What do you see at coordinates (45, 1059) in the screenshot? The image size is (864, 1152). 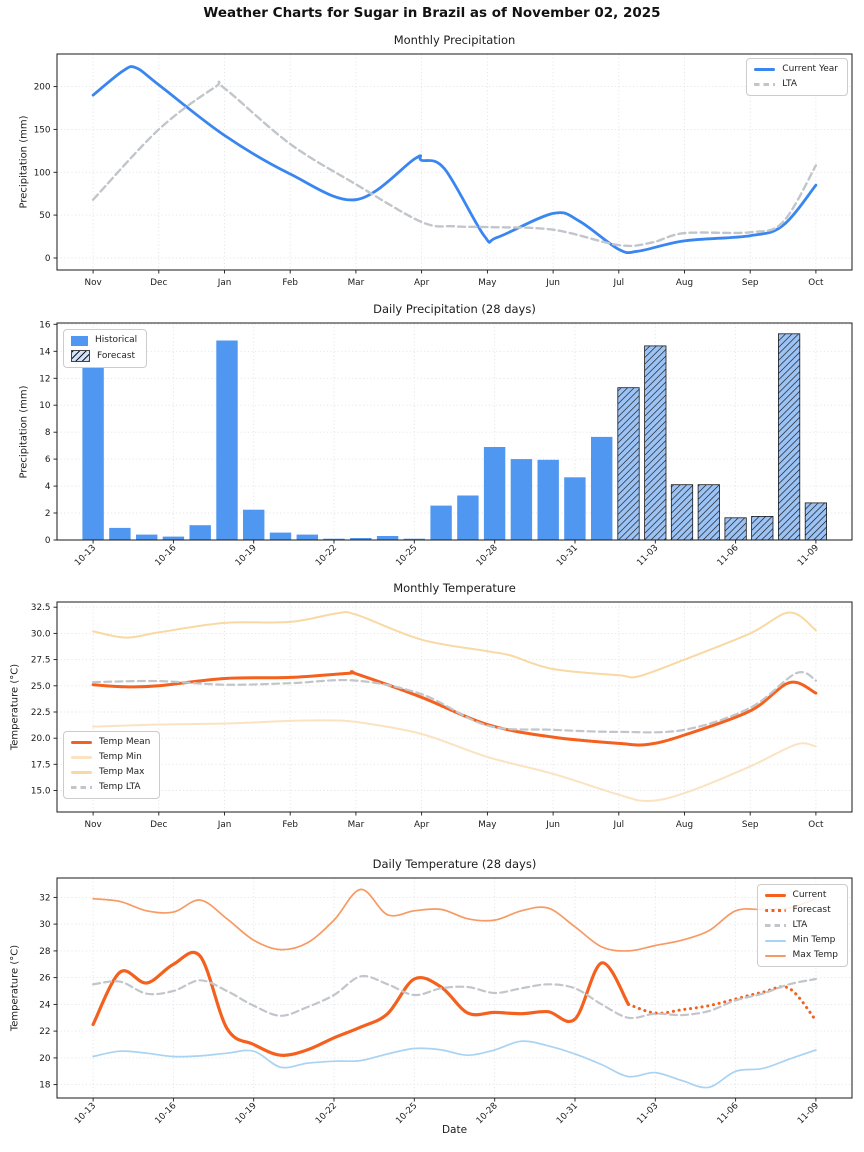 I see `y-tick-label: 20` at bounding box center [45, 1059].